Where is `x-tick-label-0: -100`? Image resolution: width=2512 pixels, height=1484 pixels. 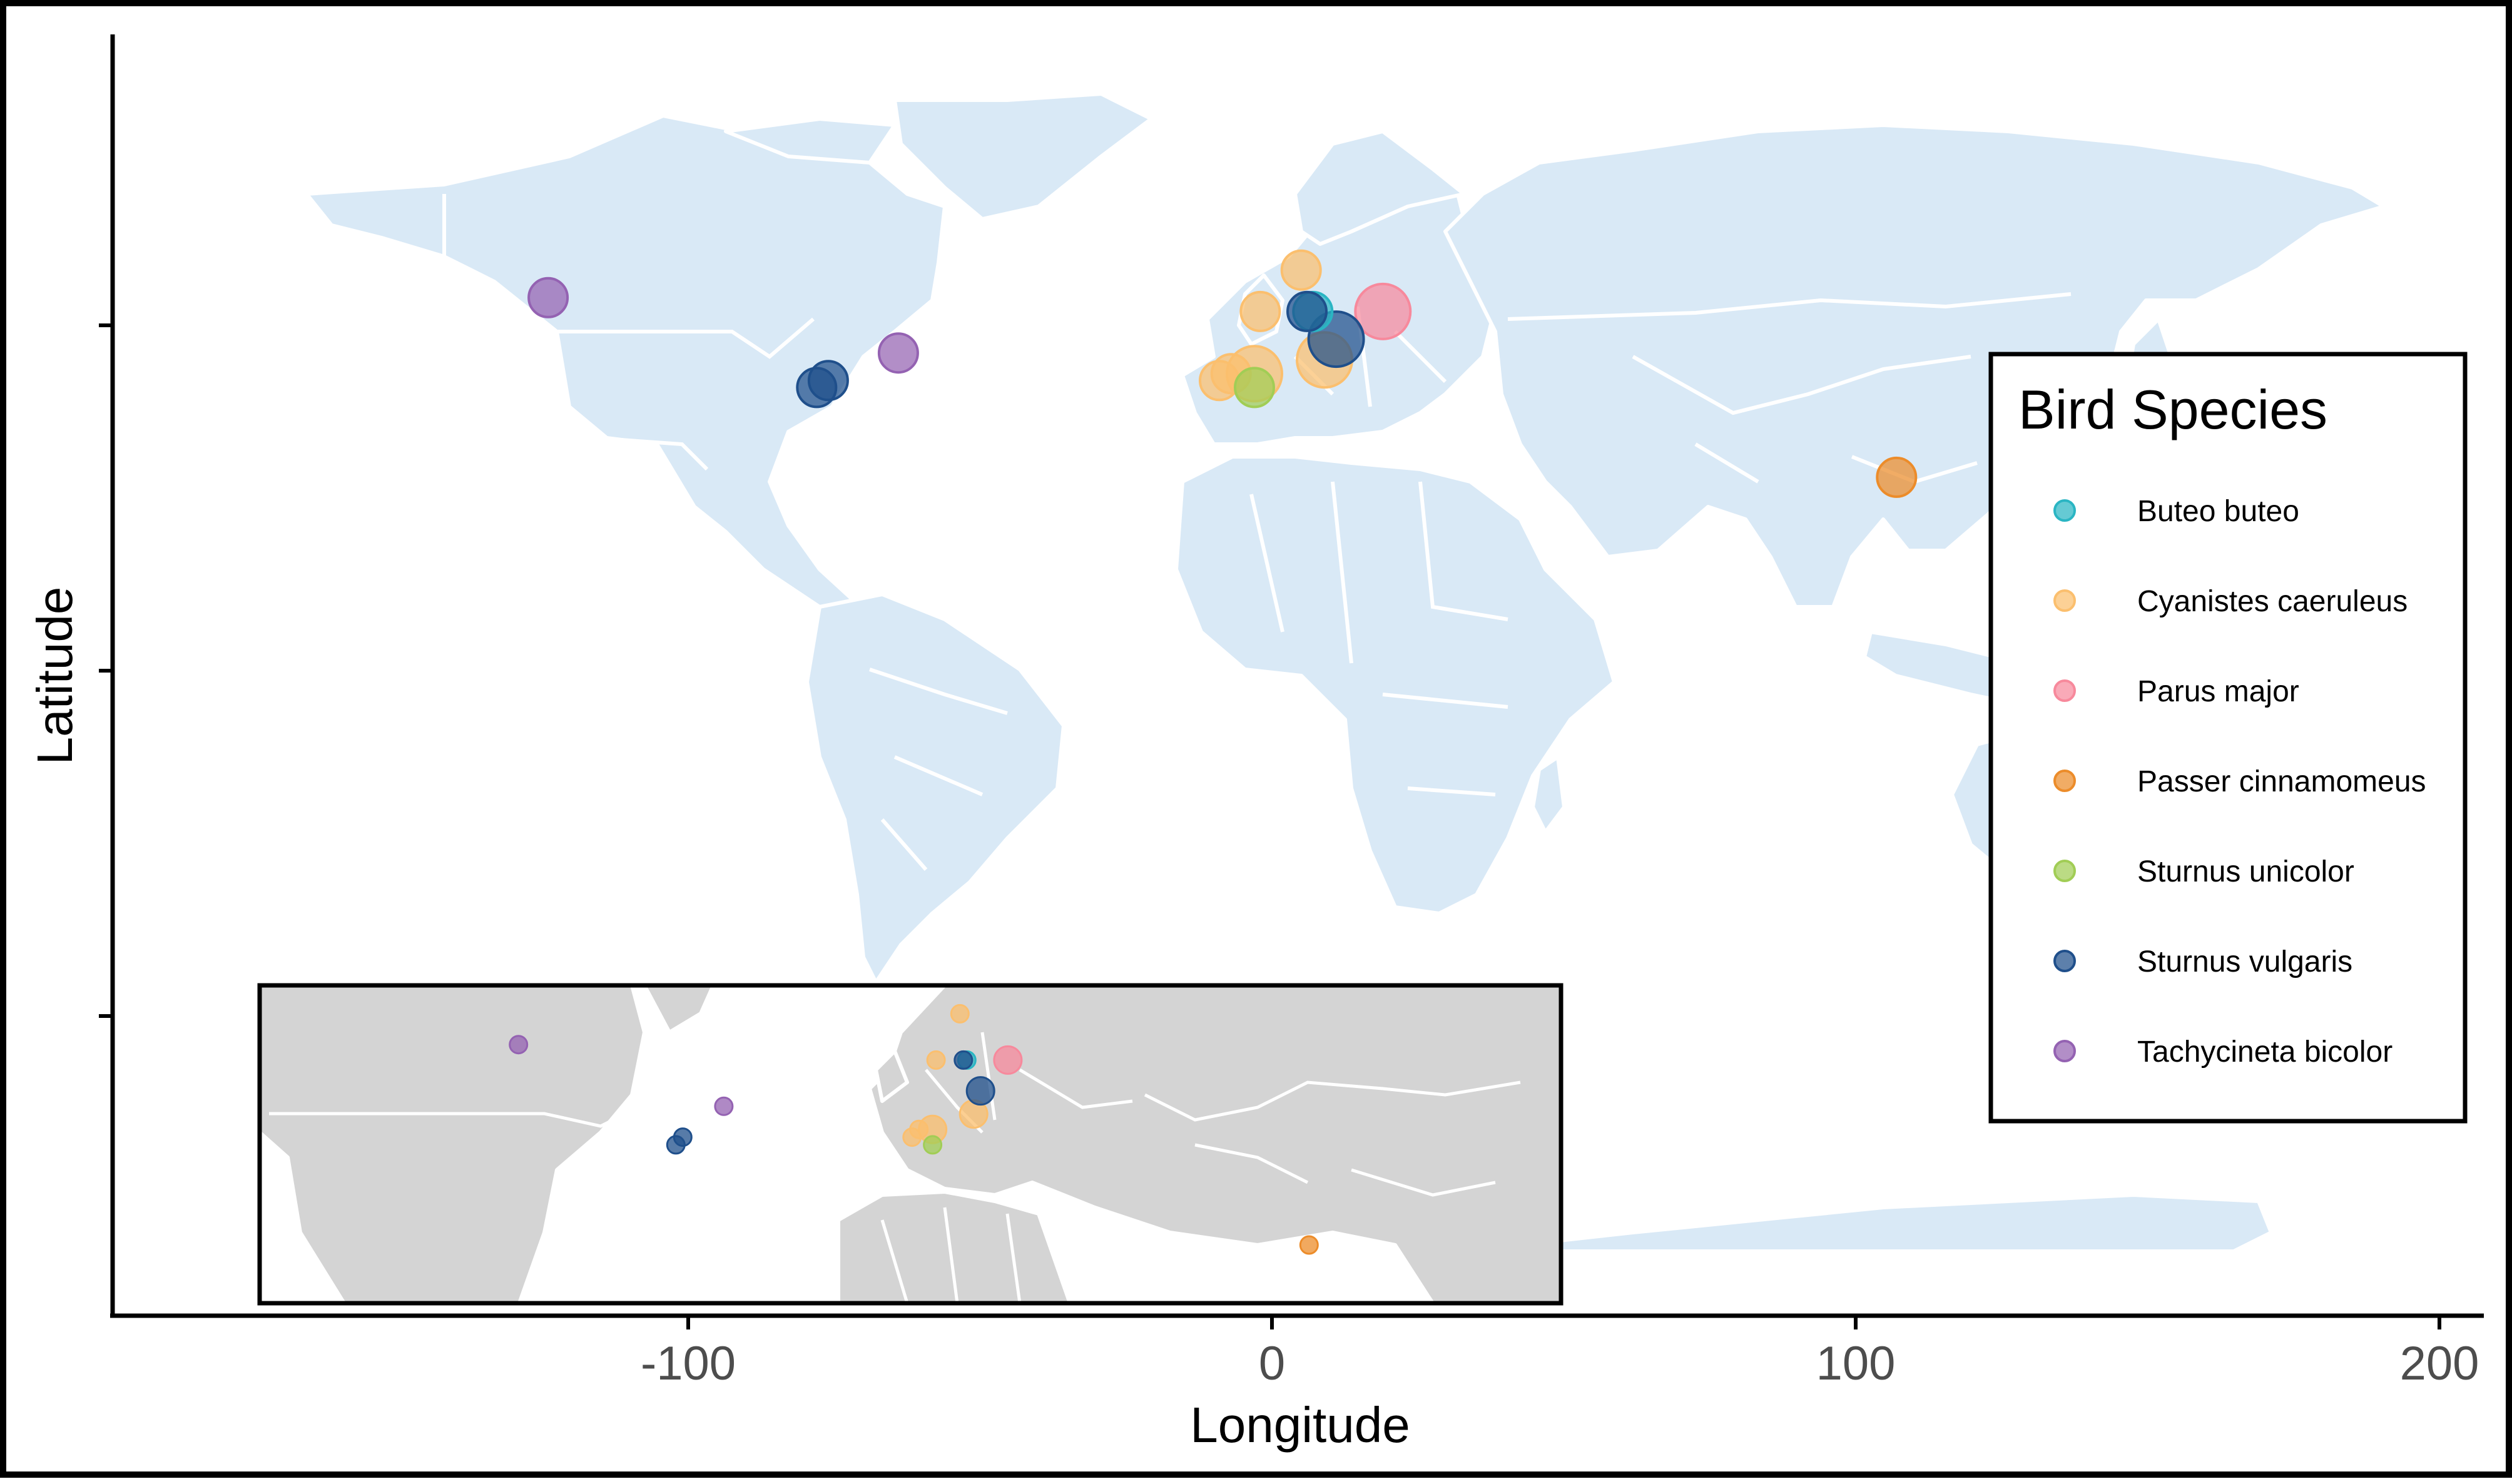 x-tick-label-0: -100 is located at coordinates (689, 1363).